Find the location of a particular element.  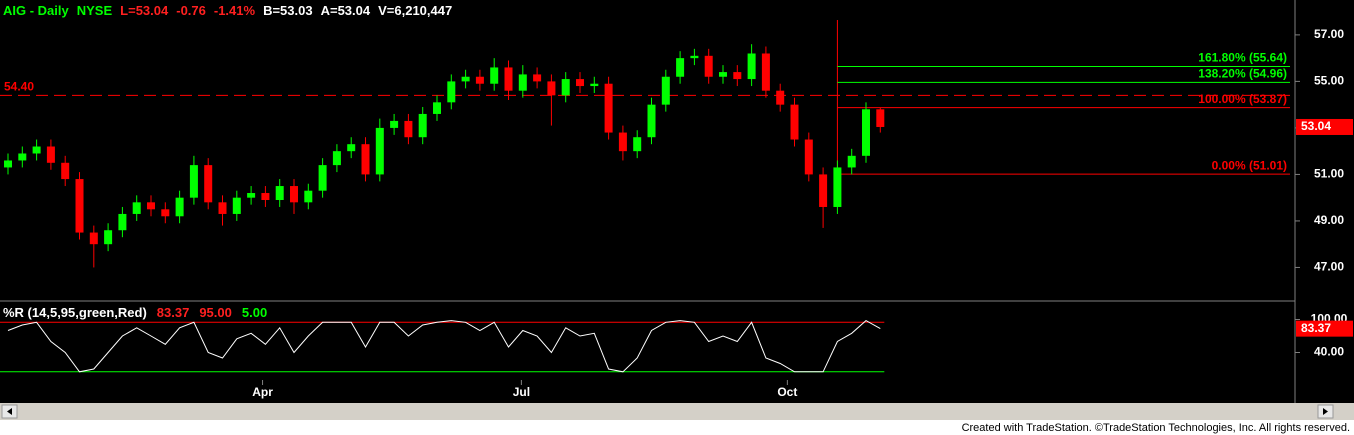

y-tick-label: 55.00 is located at coordinates (1329, 81).